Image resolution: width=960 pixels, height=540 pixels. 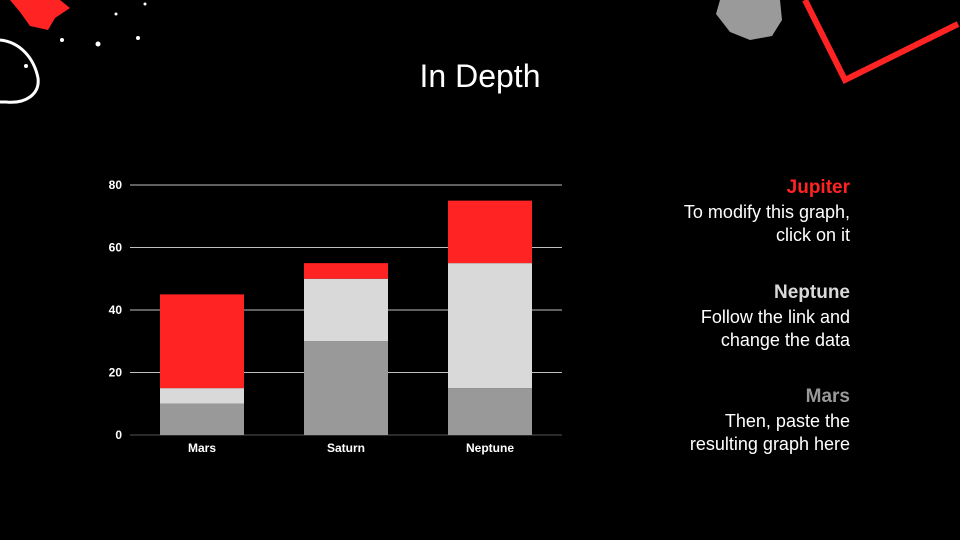 I want to click on legend-title-neptune: Neptune, so click(x=812, y=292).